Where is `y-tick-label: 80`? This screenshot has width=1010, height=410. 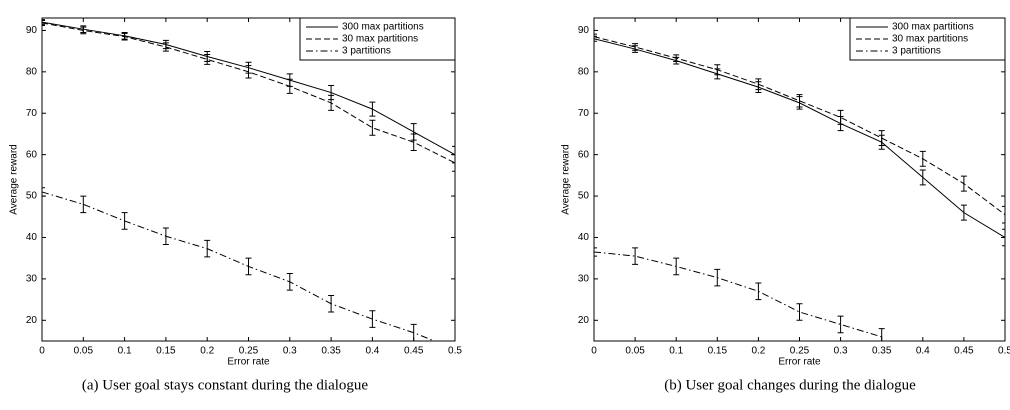 y-tick-label: 80 is located at coordinates (32, 71).